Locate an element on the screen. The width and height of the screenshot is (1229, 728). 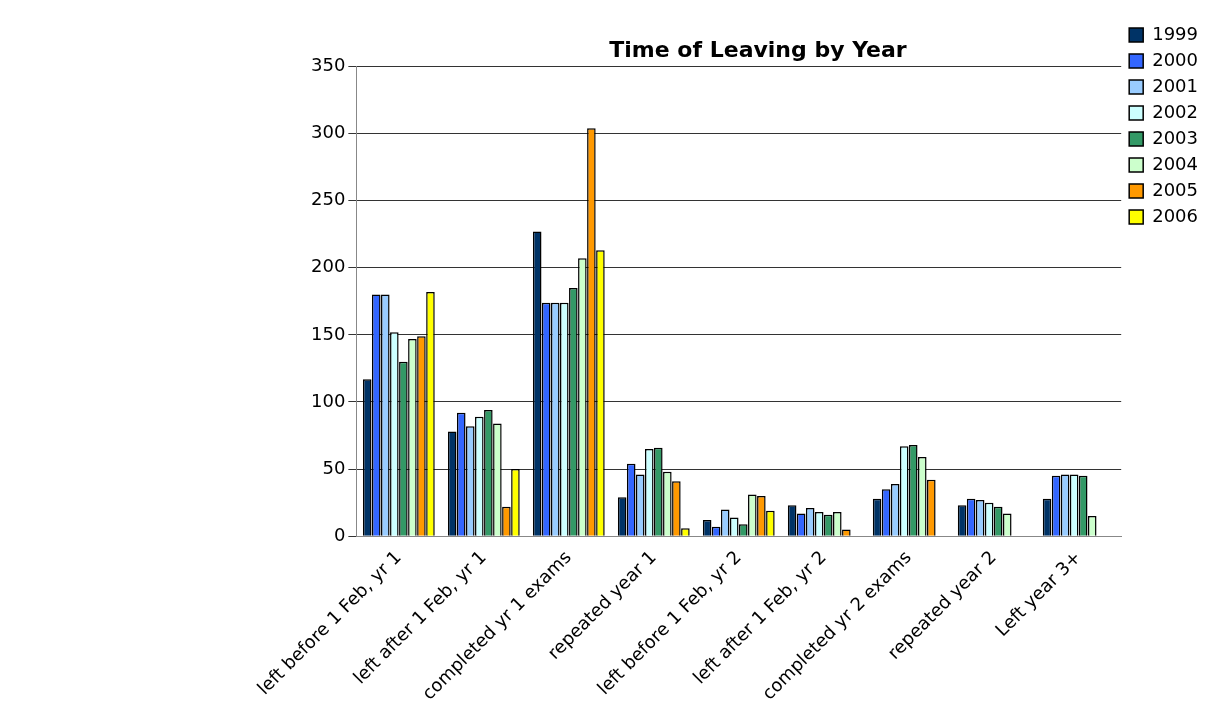
chart-title: Time of Leaving by Year is located at coordinates (758, 49).